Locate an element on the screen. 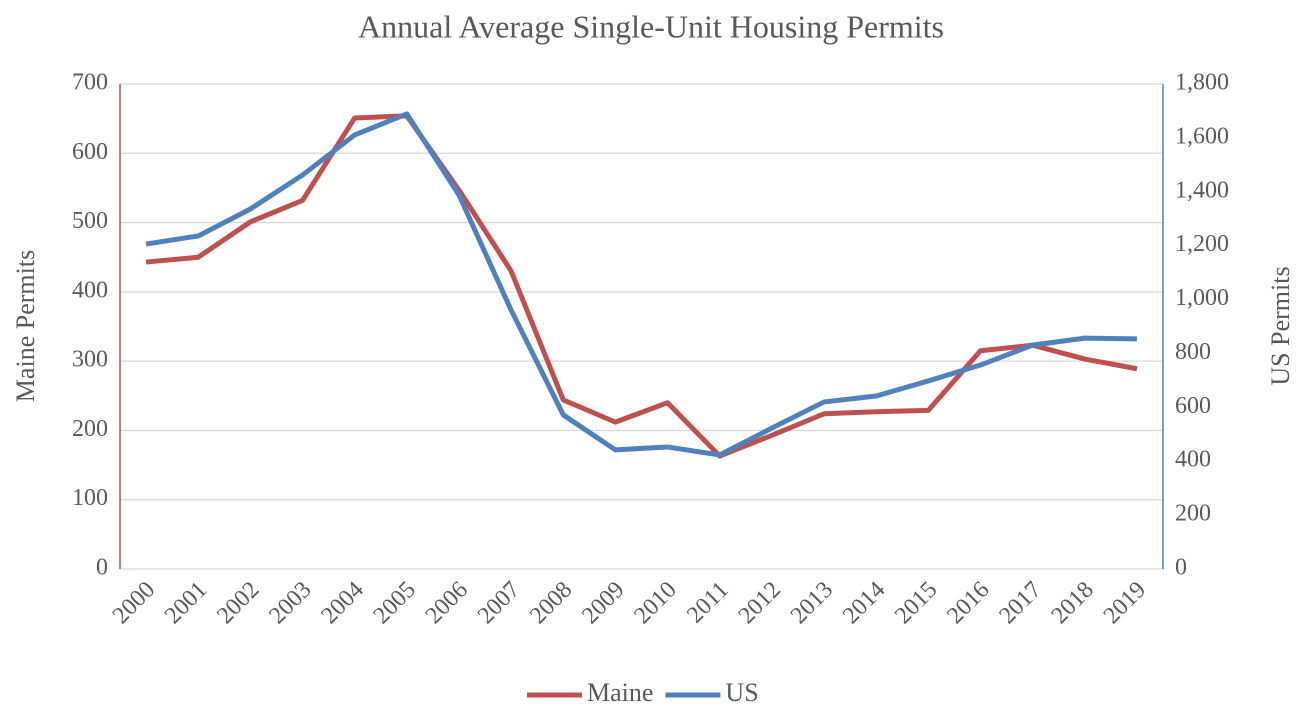  y-tick-label: 600 is located at coordinates (90, 152).